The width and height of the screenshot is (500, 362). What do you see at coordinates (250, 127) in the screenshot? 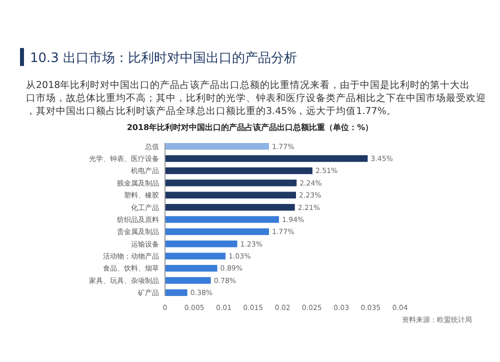
I see `x-axis-title: 2018年比利时对中国出口的产品占该产品出口总额比重（单位：%）` at bounding box center [250, 127].